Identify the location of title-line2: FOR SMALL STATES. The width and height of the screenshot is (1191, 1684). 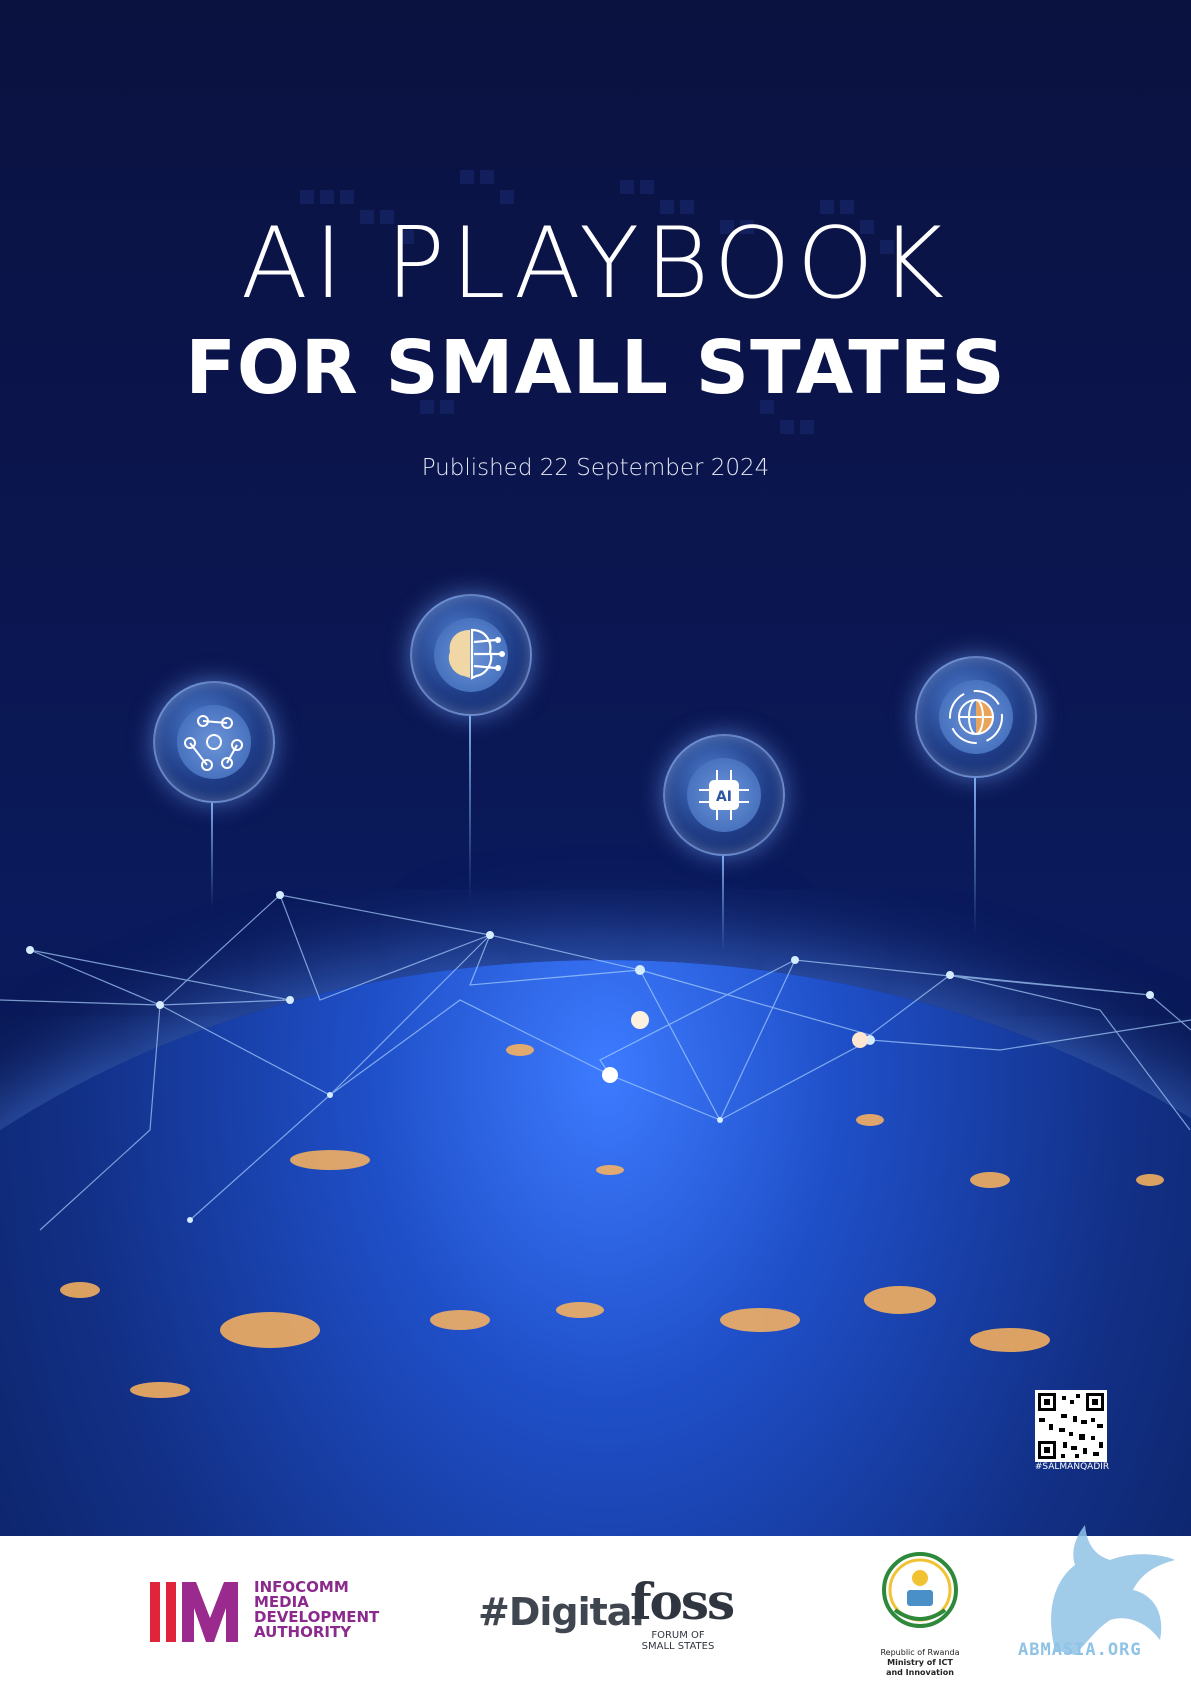
(595, 368).